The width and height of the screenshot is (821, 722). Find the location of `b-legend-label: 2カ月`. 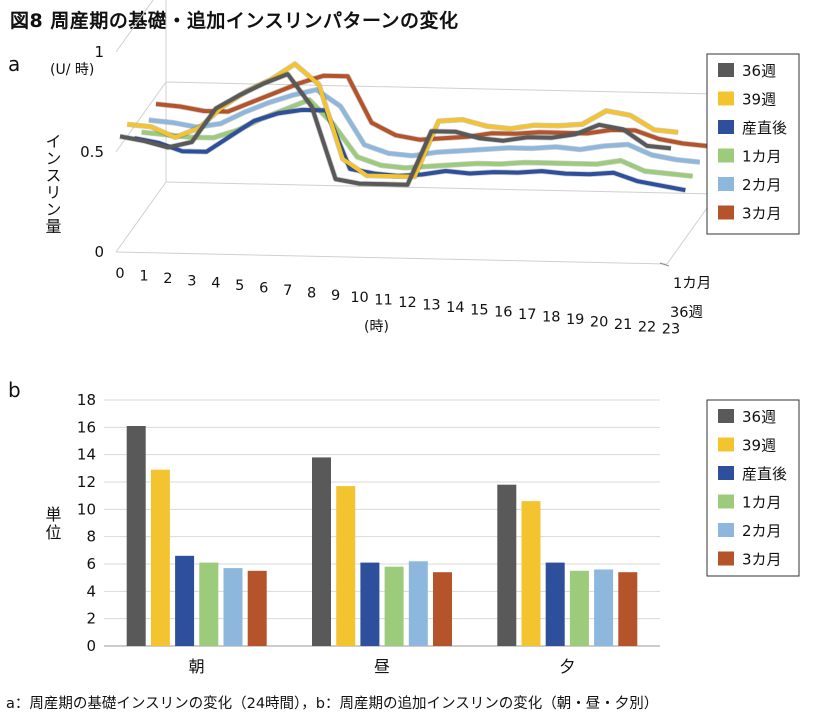

b-legend-label: 2カ月 is located at coordinates (762, 531).